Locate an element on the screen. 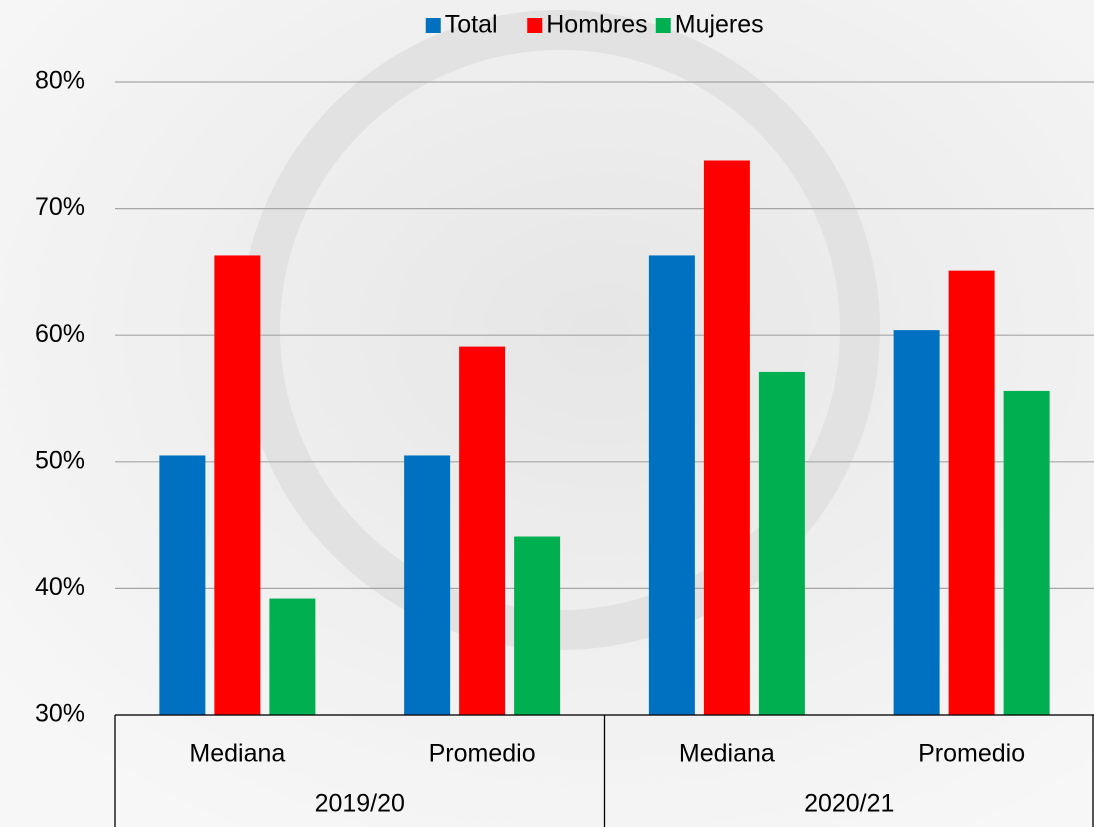 The image size is (1094, 827). y-tick-label: 50% is located at coordinates (60, 460).